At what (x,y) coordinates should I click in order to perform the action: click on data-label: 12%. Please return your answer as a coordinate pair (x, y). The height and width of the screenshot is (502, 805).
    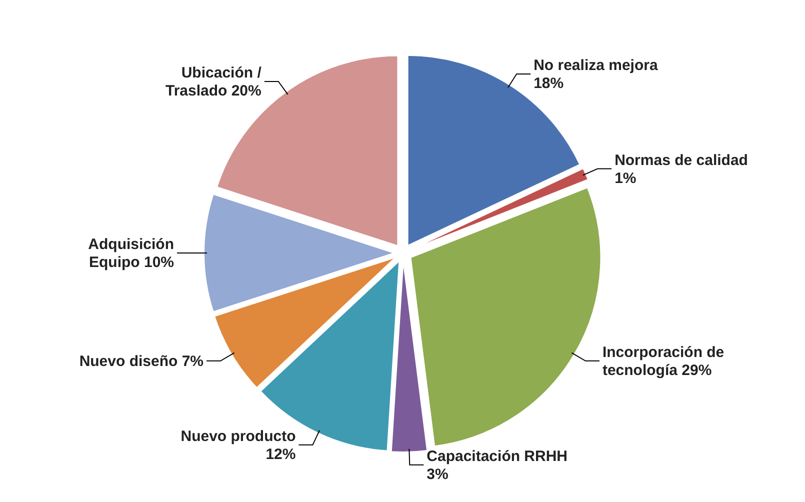
    Looking at the image, I should click on (281, 454).